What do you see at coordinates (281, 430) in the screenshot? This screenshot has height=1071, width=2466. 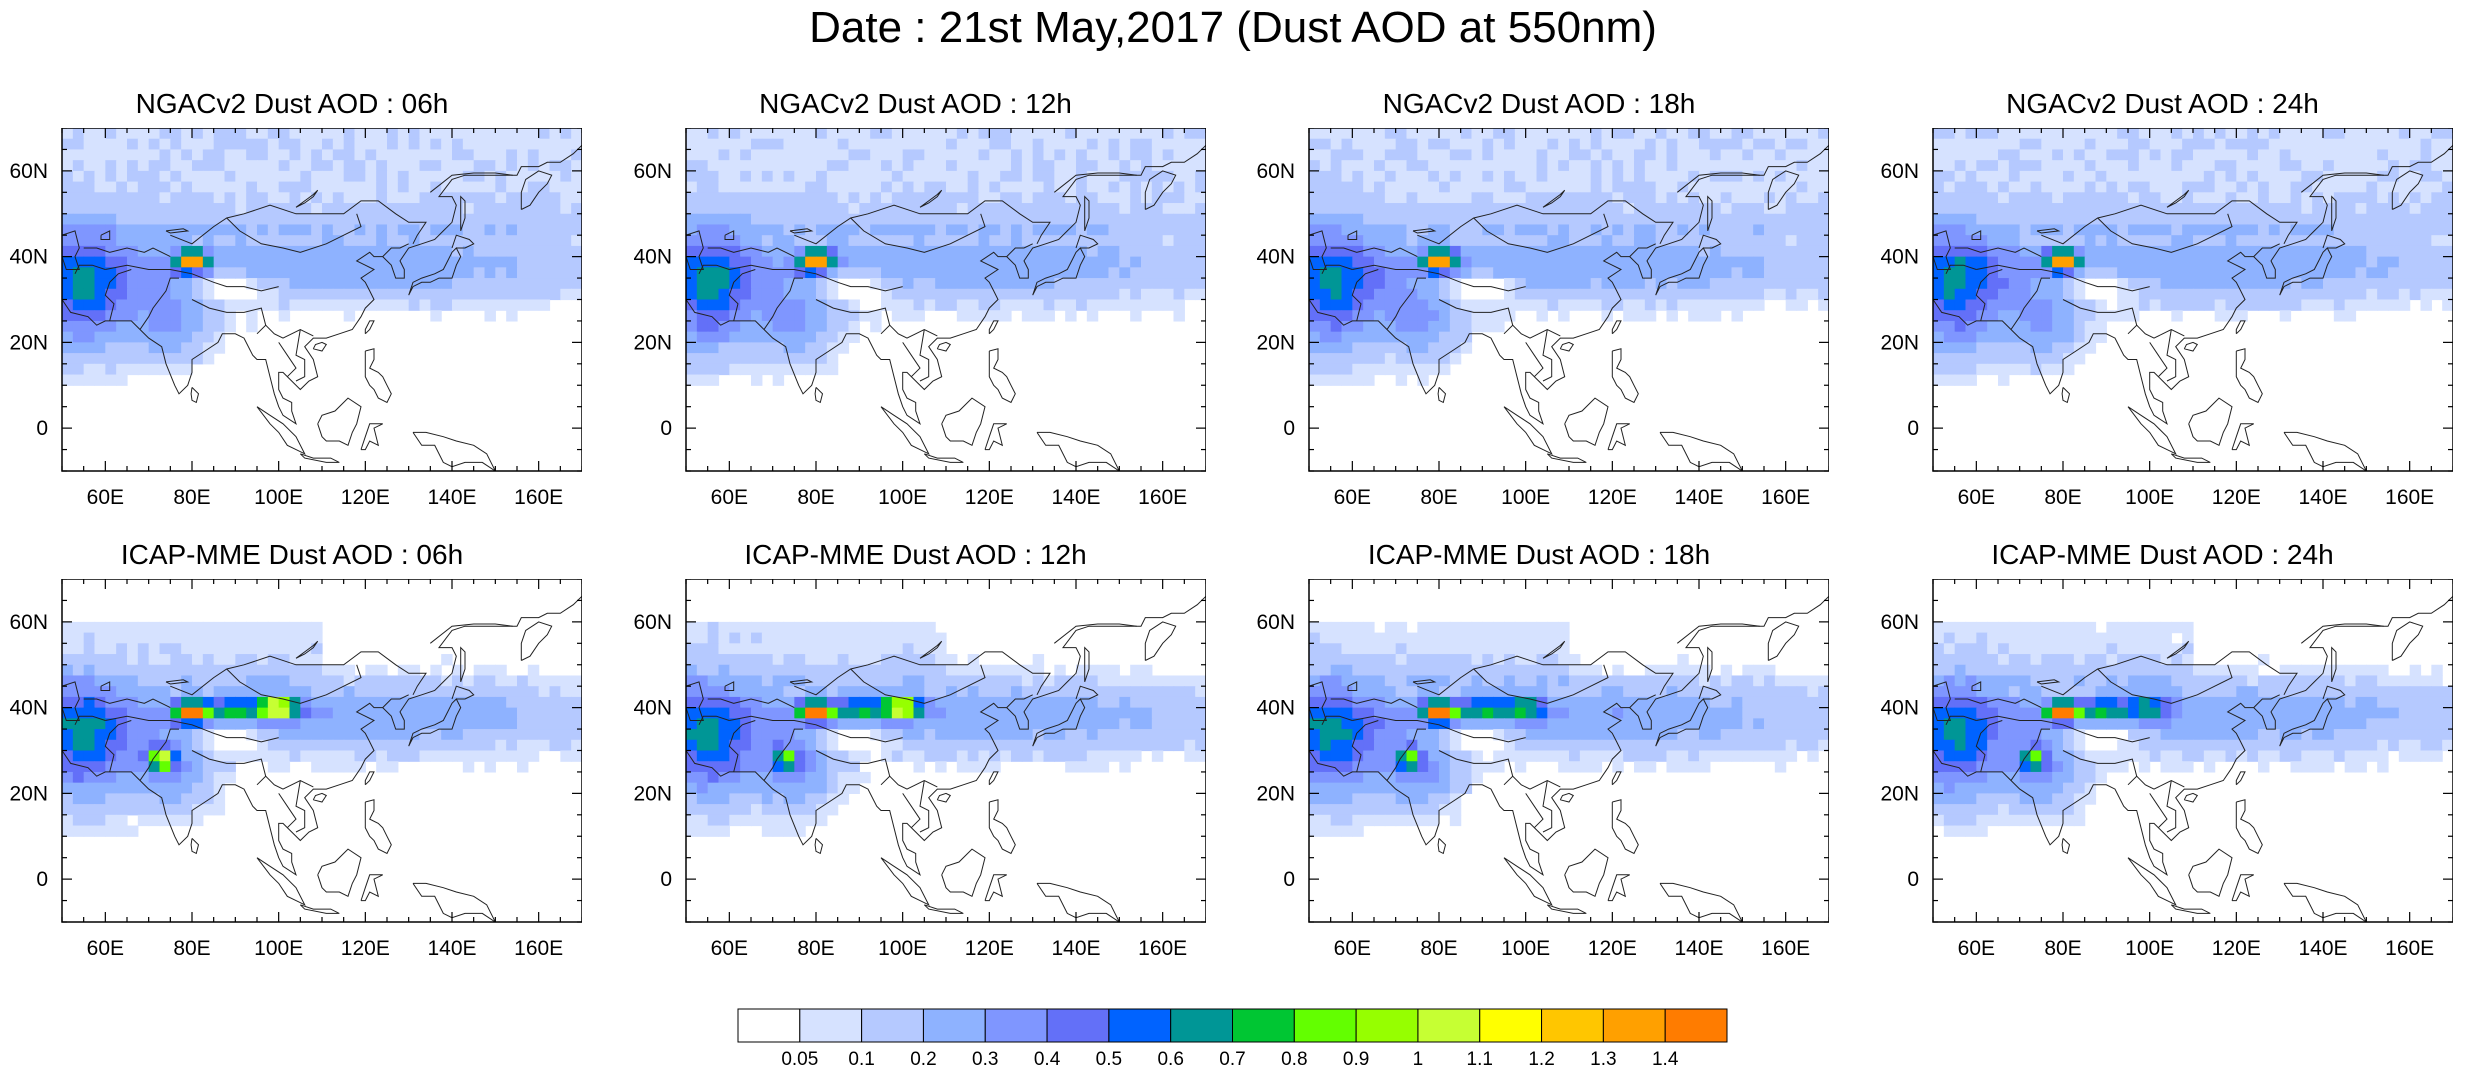 I see `coastline` at bounding box center [281, 430].